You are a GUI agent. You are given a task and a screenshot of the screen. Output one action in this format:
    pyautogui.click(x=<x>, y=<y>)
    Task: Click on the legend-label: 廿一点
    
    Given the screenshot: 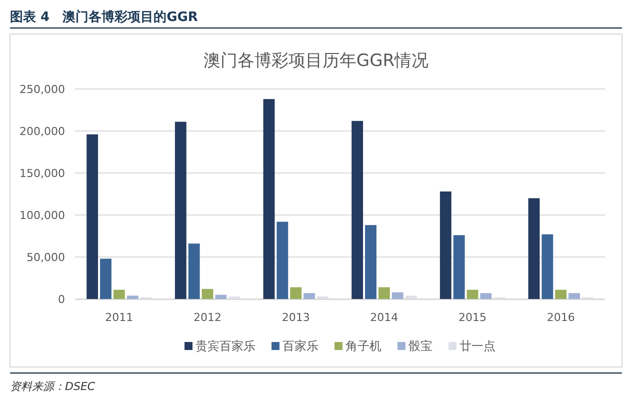 What is the action you would take?
    pyautogui.click(x=478, y=346)
    